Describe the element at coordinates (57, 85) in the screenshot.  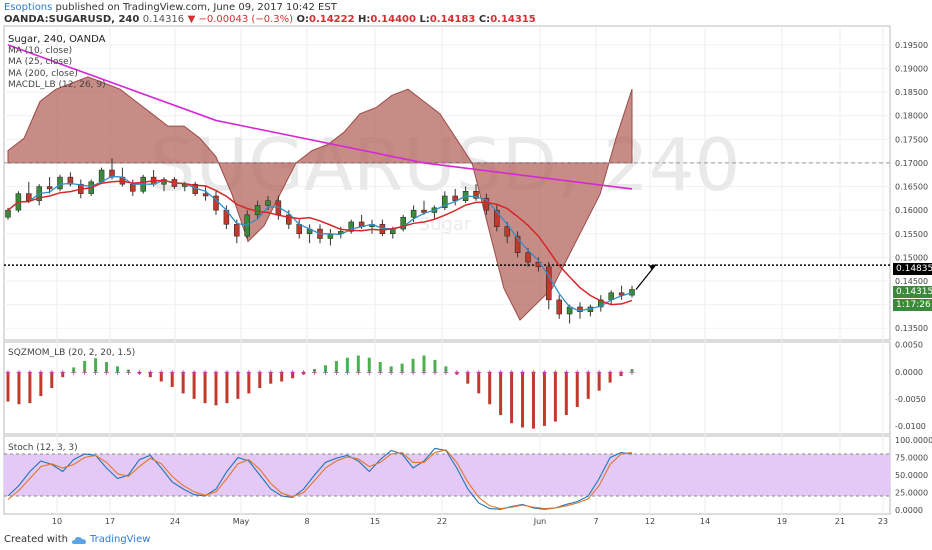
I see `legend-macd: MACDL_LB (12, 26, 9)` at that location.